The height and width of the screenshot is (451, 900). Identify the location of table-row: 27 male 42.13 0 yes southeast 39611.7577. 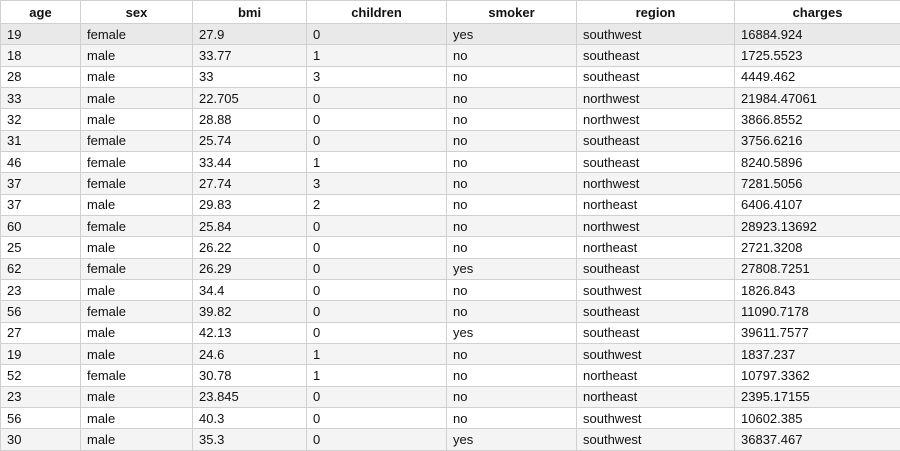
(450, 332).